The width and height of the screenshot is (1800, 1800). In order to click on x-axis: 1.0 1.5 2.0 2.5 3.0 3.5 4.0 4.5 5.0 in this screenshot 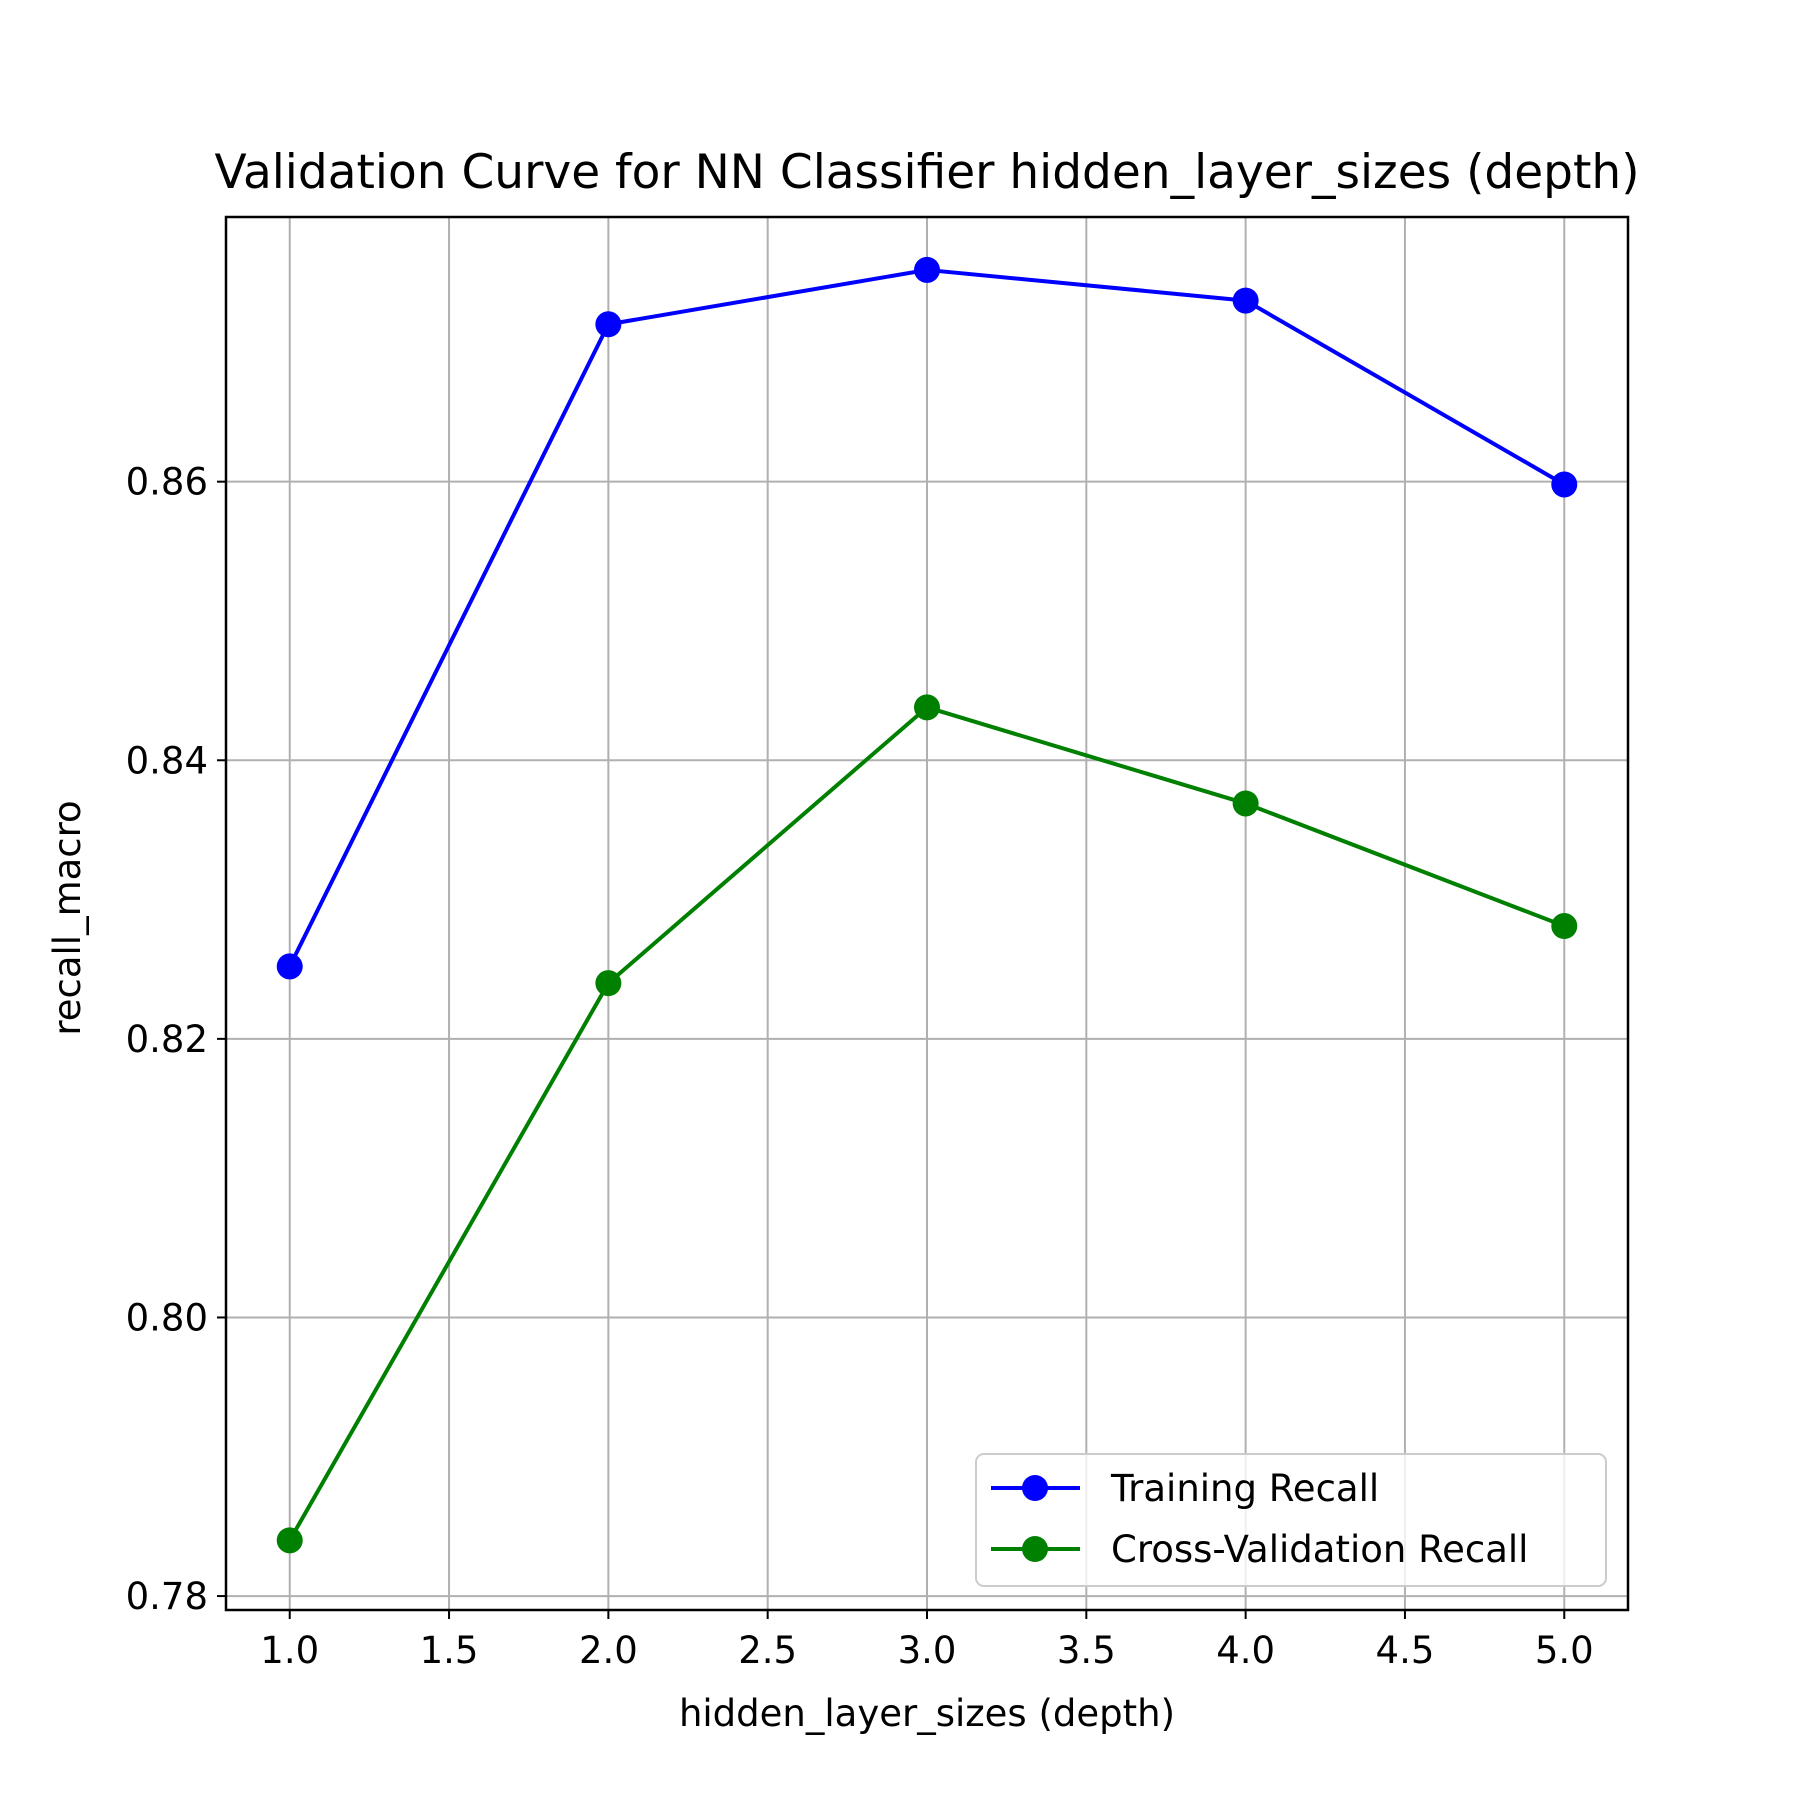, I will do `click(927, 1641)`.